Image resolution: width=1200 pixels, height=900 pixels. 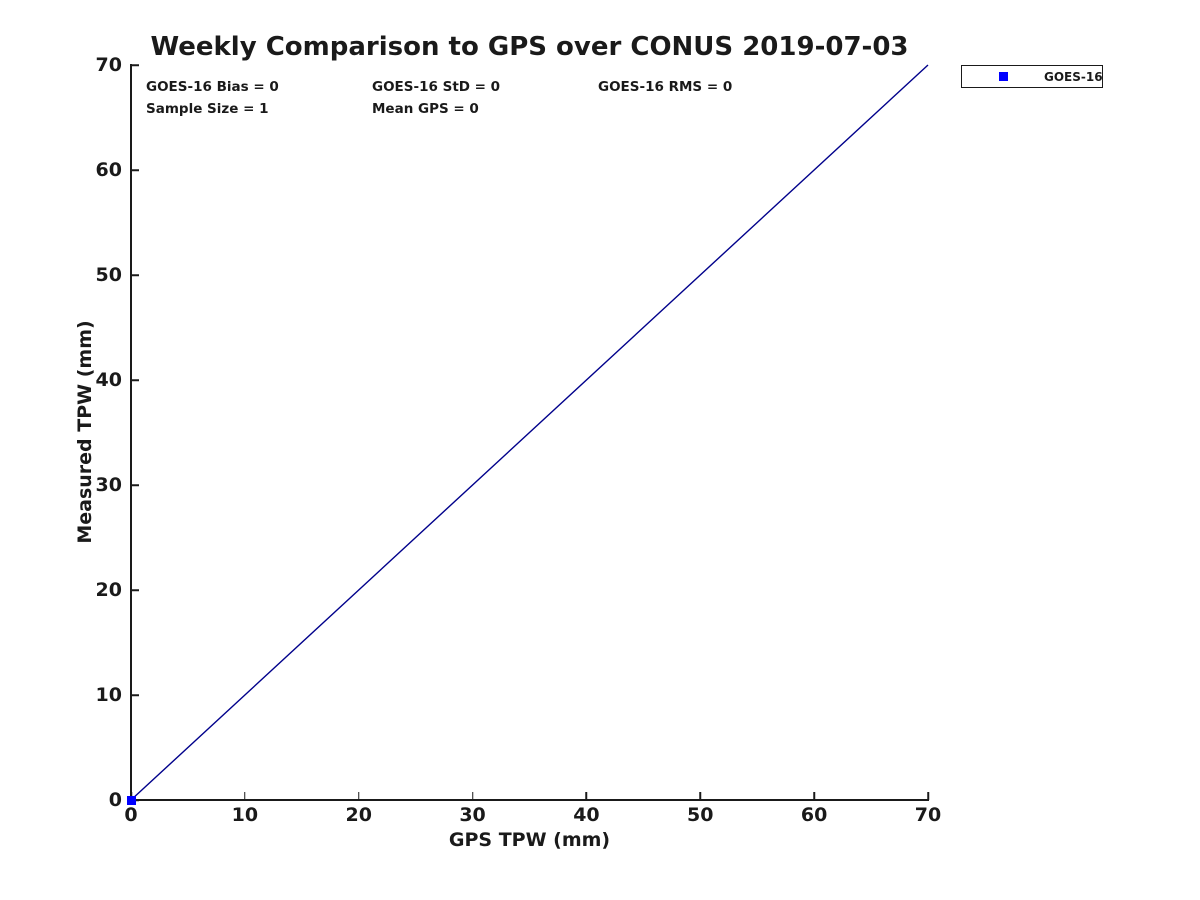 What do you see at coordinates (529, 800) in the screenshot?
I see `x-axis-spine` at bounding box center [529, 800].